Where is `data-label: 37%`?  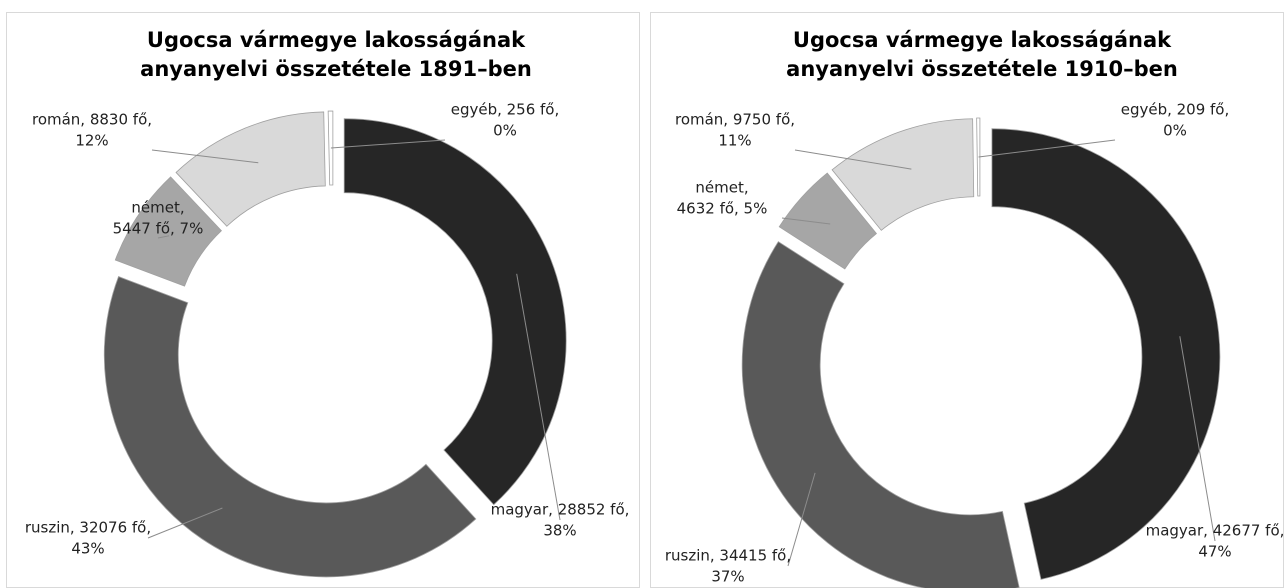 data-label: 37% is located at coordinates (727, 577).